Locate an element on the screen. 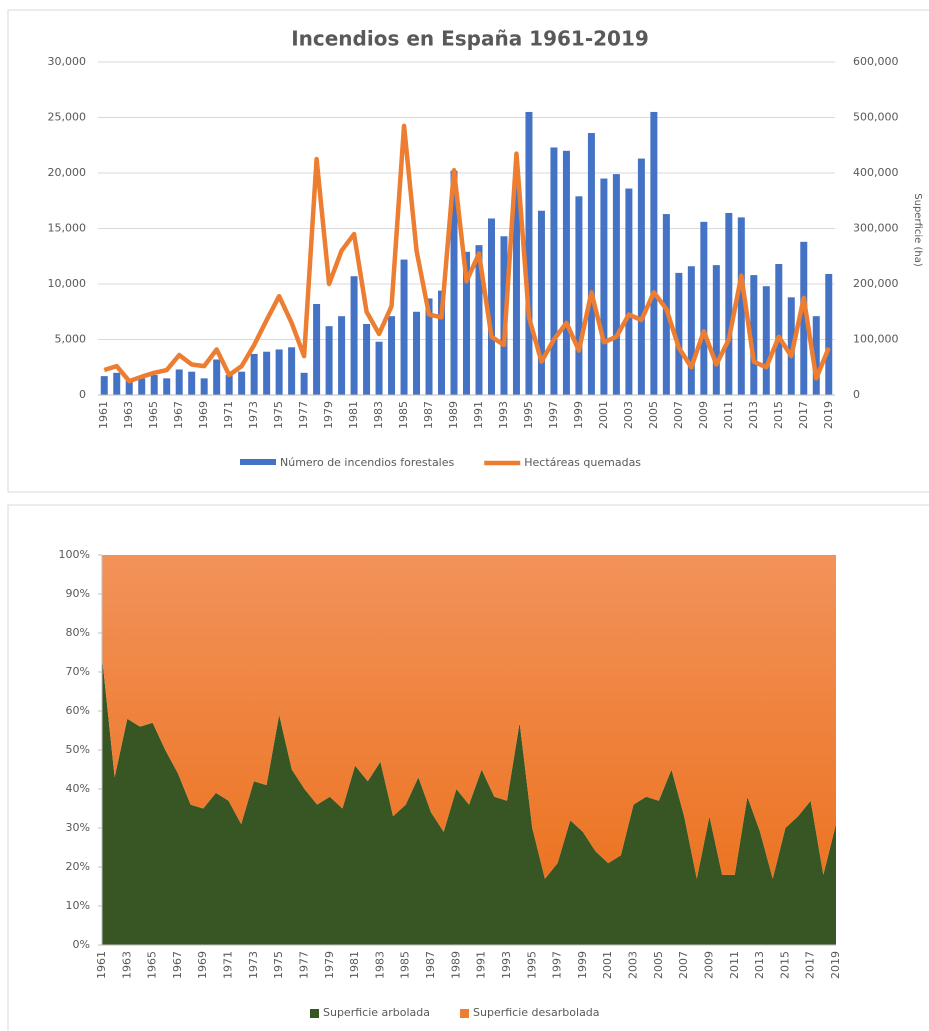 The image size is (929, 1031). x-tick-label: 1983 is located at coordinates (379, 965).